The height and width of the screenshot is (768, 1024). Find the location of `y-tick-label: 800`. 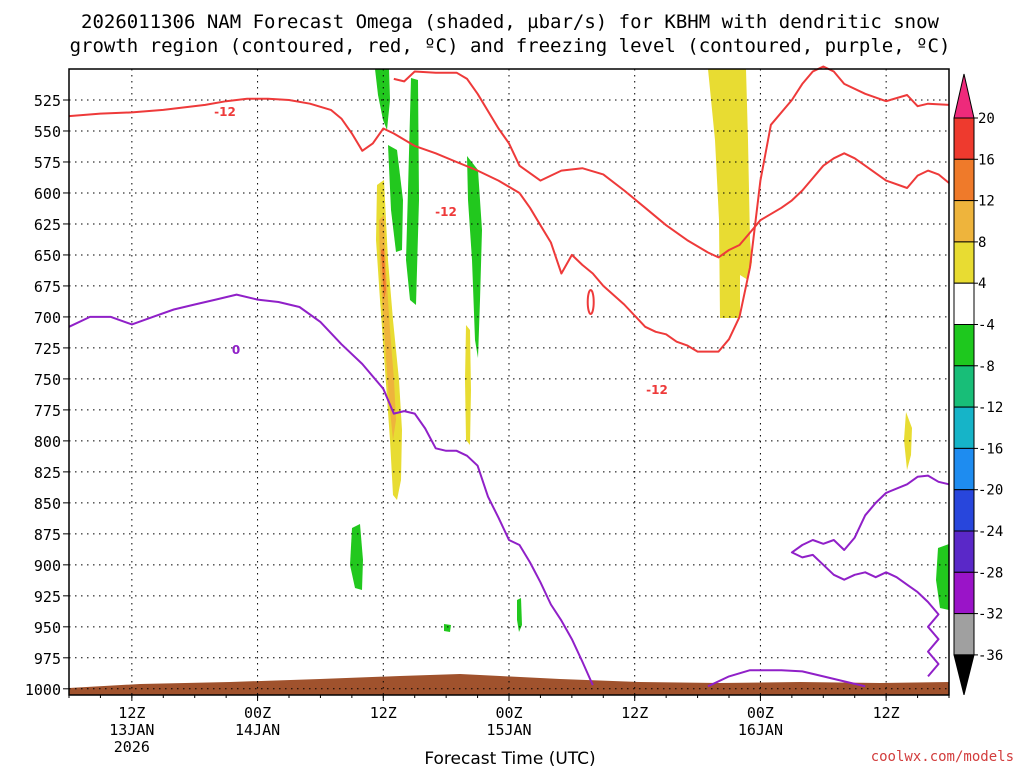

y-tick-label: 800 is located at coordinates (47, 442).